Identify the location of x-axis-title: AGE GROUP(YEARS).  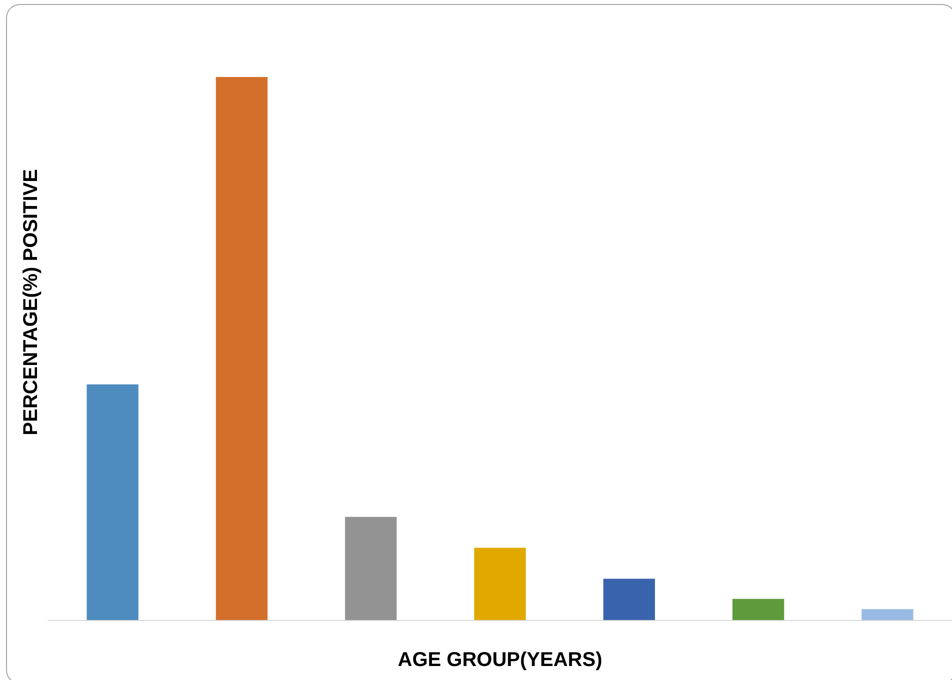
(500, 660).